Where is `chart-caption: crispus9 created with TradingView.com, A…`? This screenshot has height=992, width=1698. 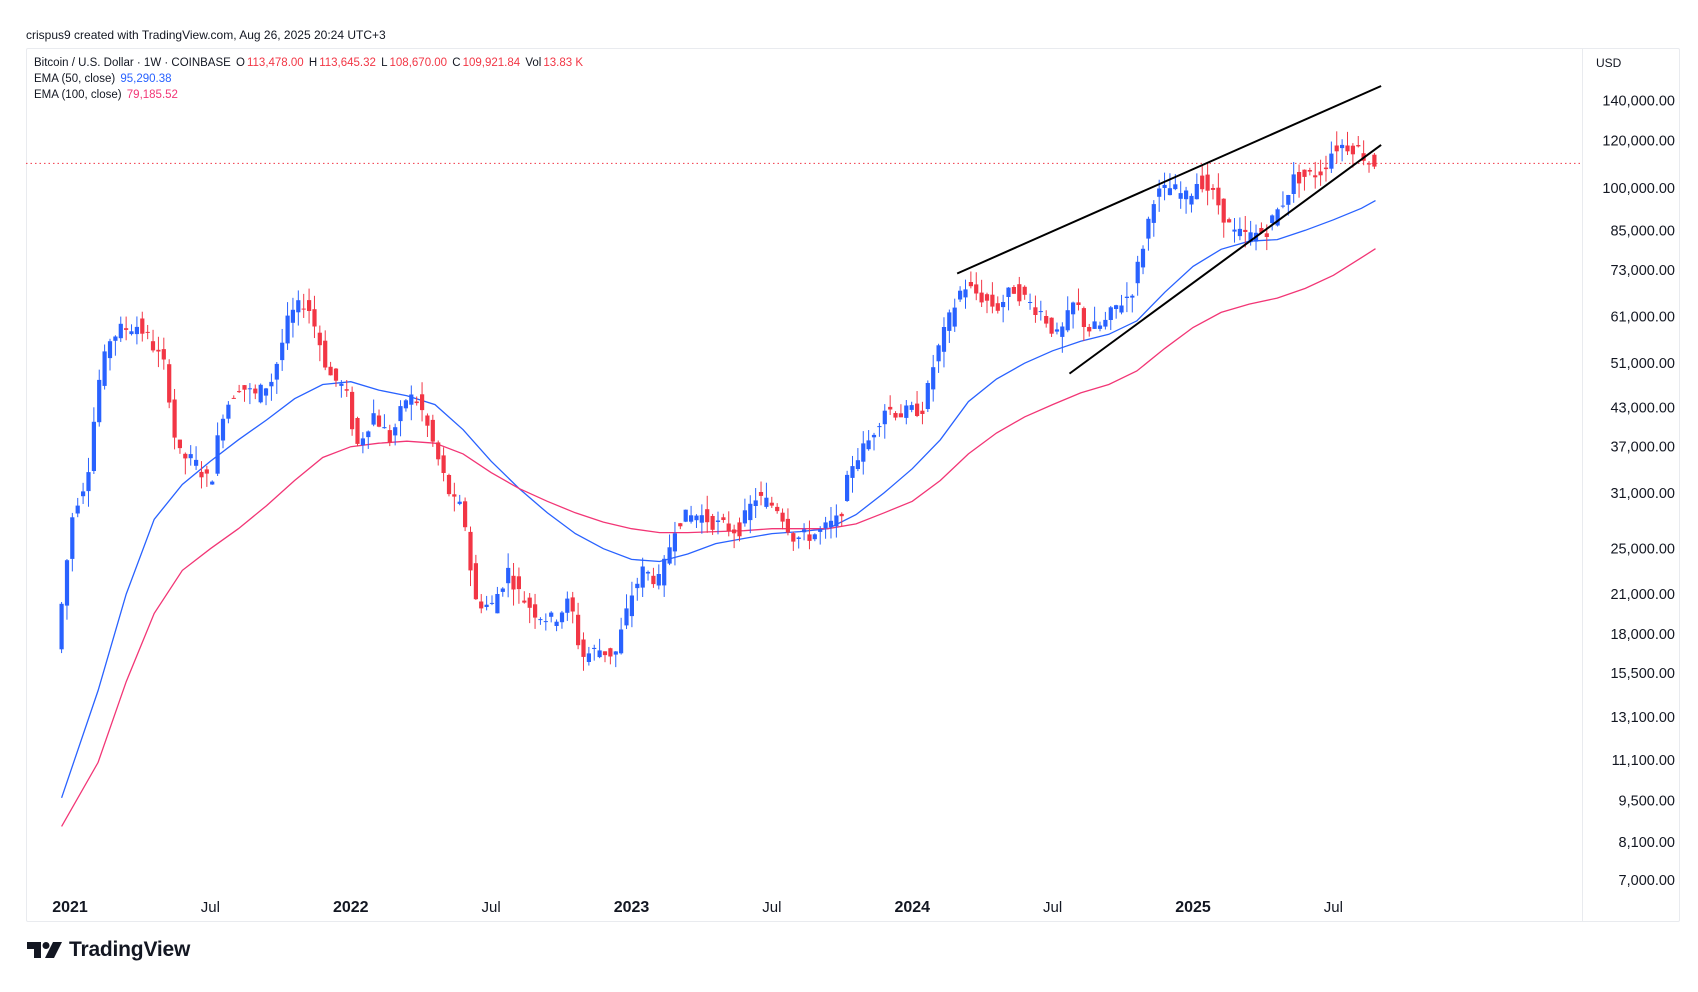
chart-caption: crispus9 created with TradingView.com, A… is located at coordinates (206, 35).